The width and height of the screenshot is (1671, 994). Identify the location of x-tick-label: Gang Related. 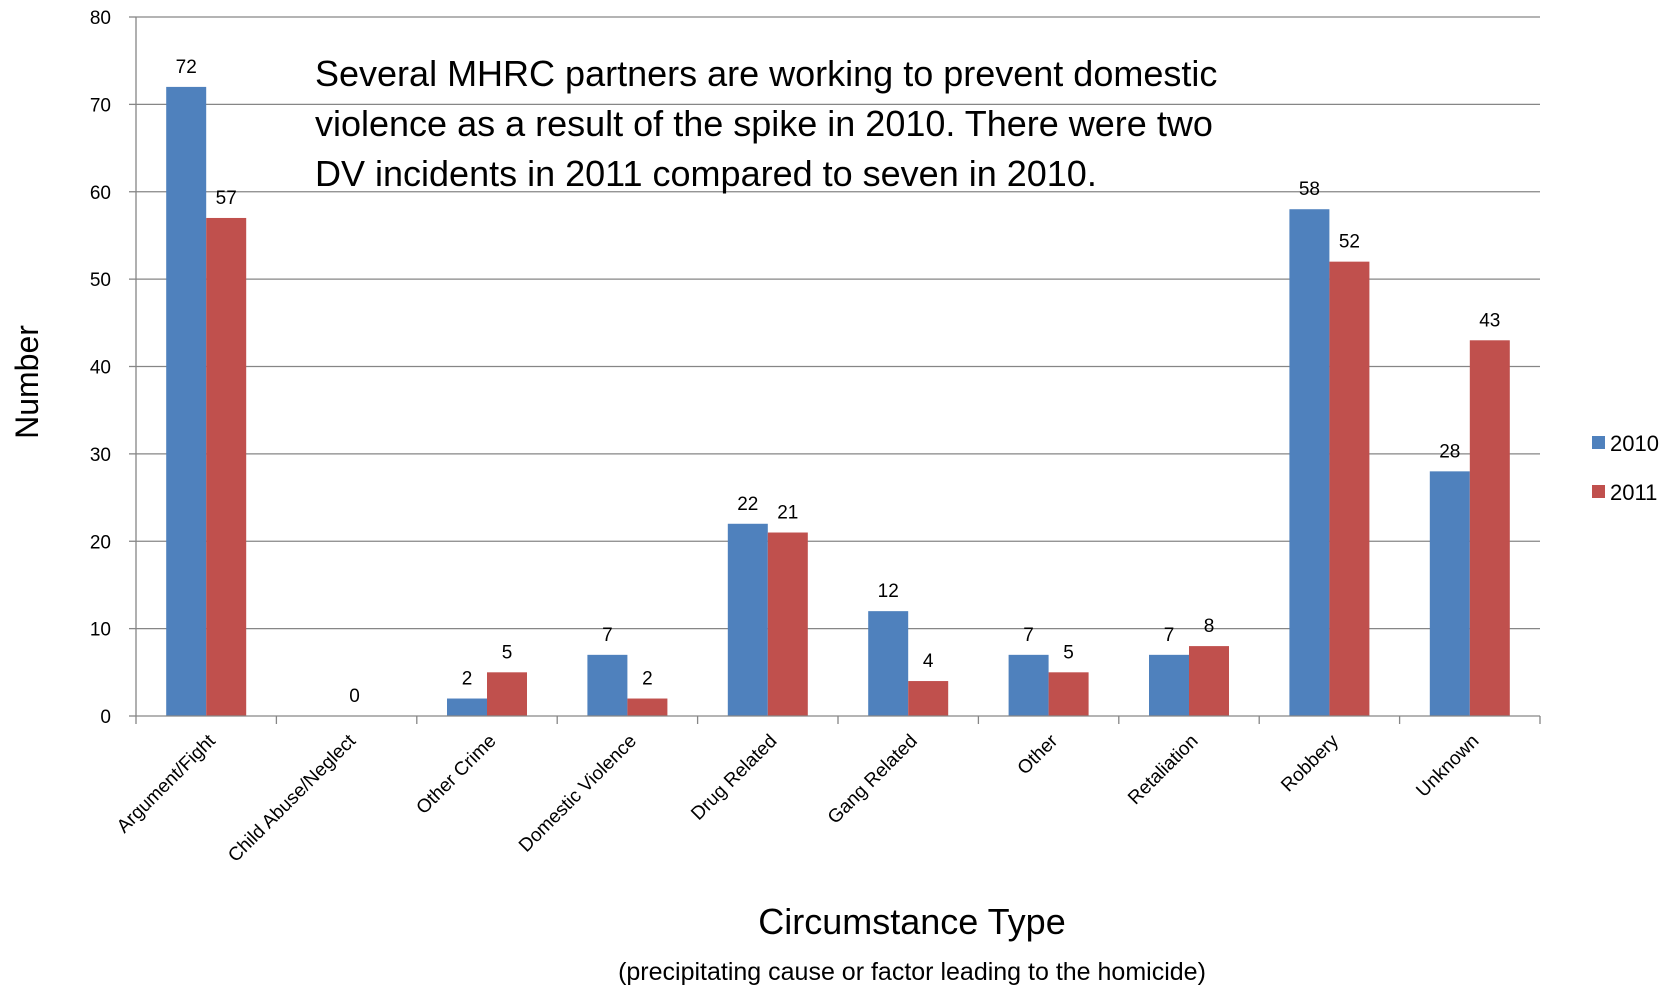
(873, 780).